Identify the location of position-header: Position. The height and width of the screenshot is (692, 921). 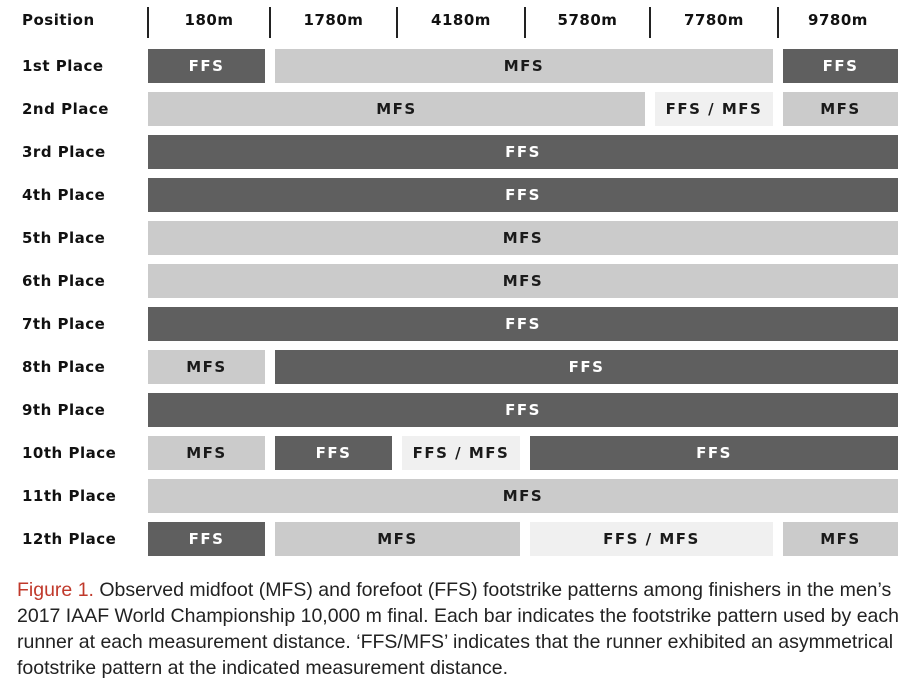
(58, 20).